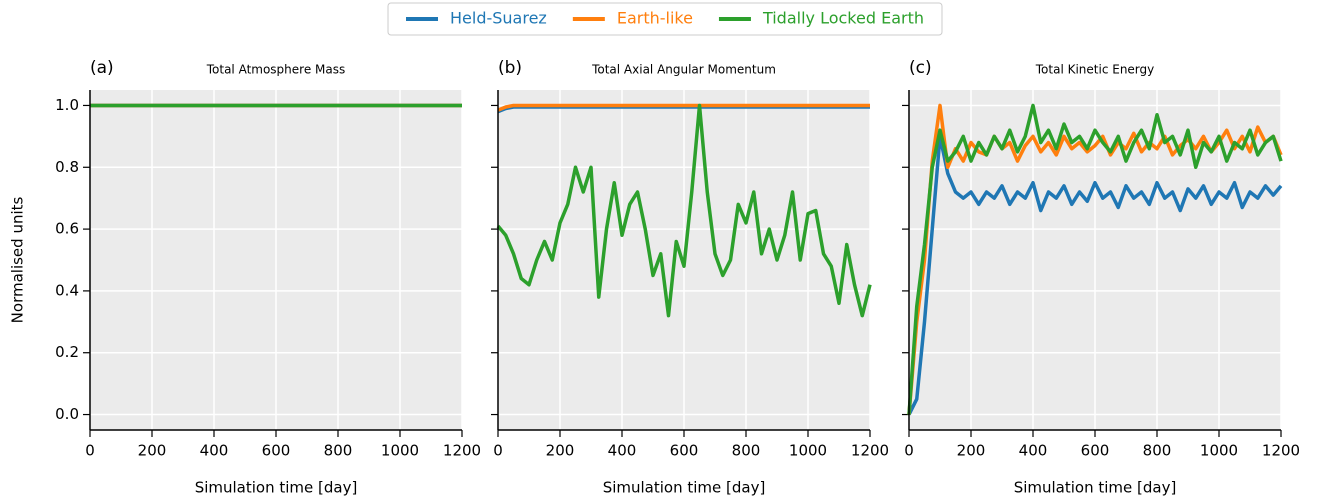  Describe the element at coordinates (18, 259) in the screenshot. I see `y-axis-label: Normalised units` at that location.